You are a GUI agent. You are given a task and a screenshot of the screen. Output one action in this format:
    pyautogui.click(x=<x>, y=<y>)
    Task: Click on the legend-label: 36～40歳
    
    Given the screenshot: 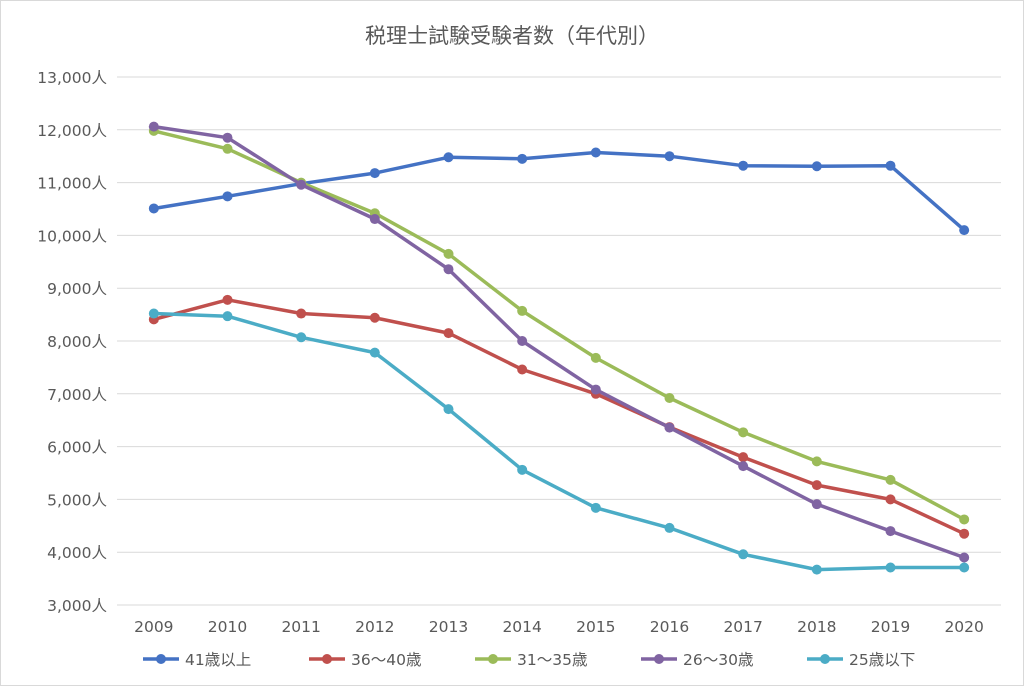 What is the action you would take?
    pyautogui.click(x=386, y=660)
    